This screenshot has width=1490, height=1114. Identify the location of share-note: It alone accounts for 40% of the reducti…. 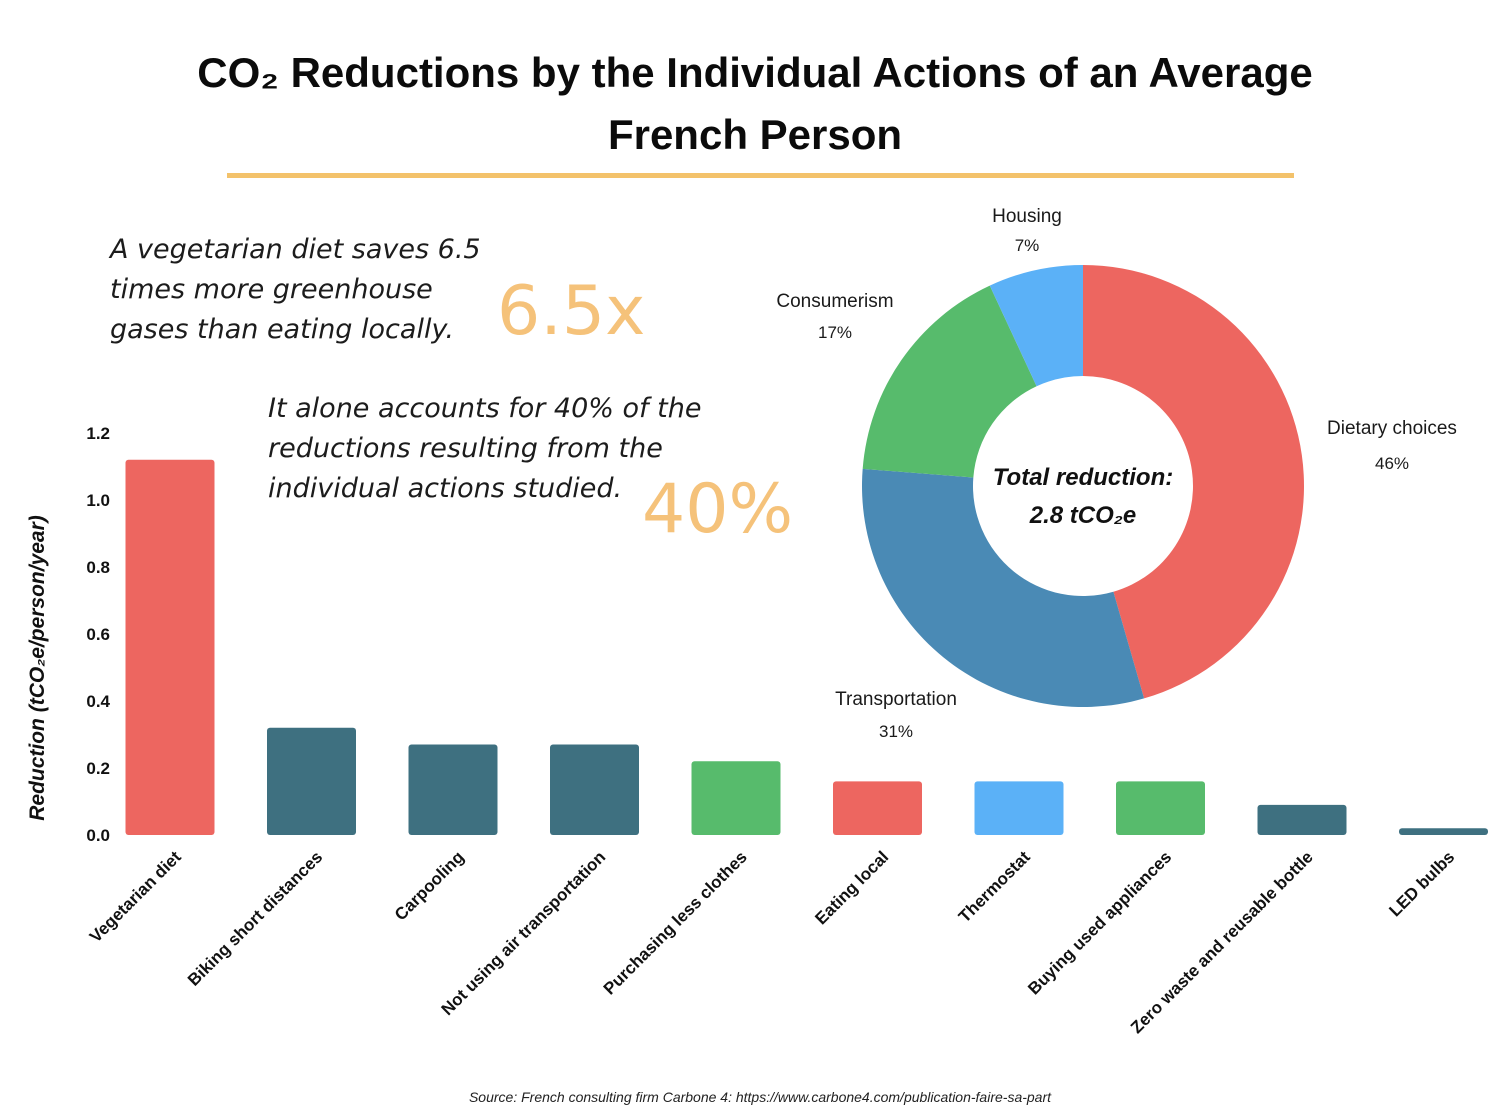
(485, 448).